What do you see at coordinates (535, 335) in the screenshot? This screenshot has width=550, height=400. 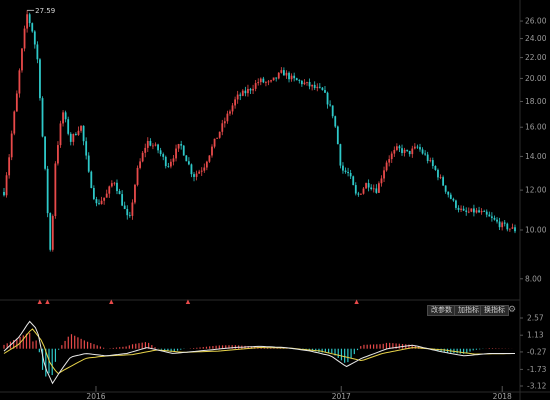 I see `macd-tick-label: 1.13` at bounding box center [535, 335].